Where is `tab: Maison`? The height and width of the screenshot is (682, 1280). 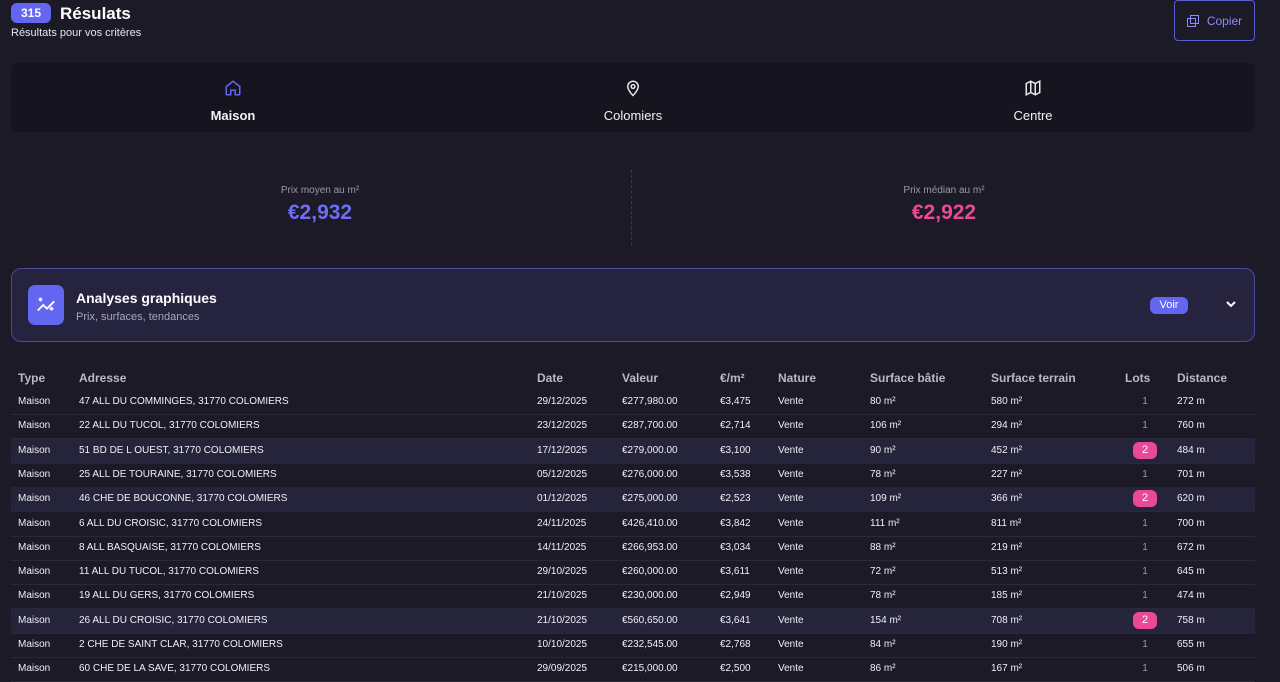 tab: Maison is located at coordinates (233, 97).